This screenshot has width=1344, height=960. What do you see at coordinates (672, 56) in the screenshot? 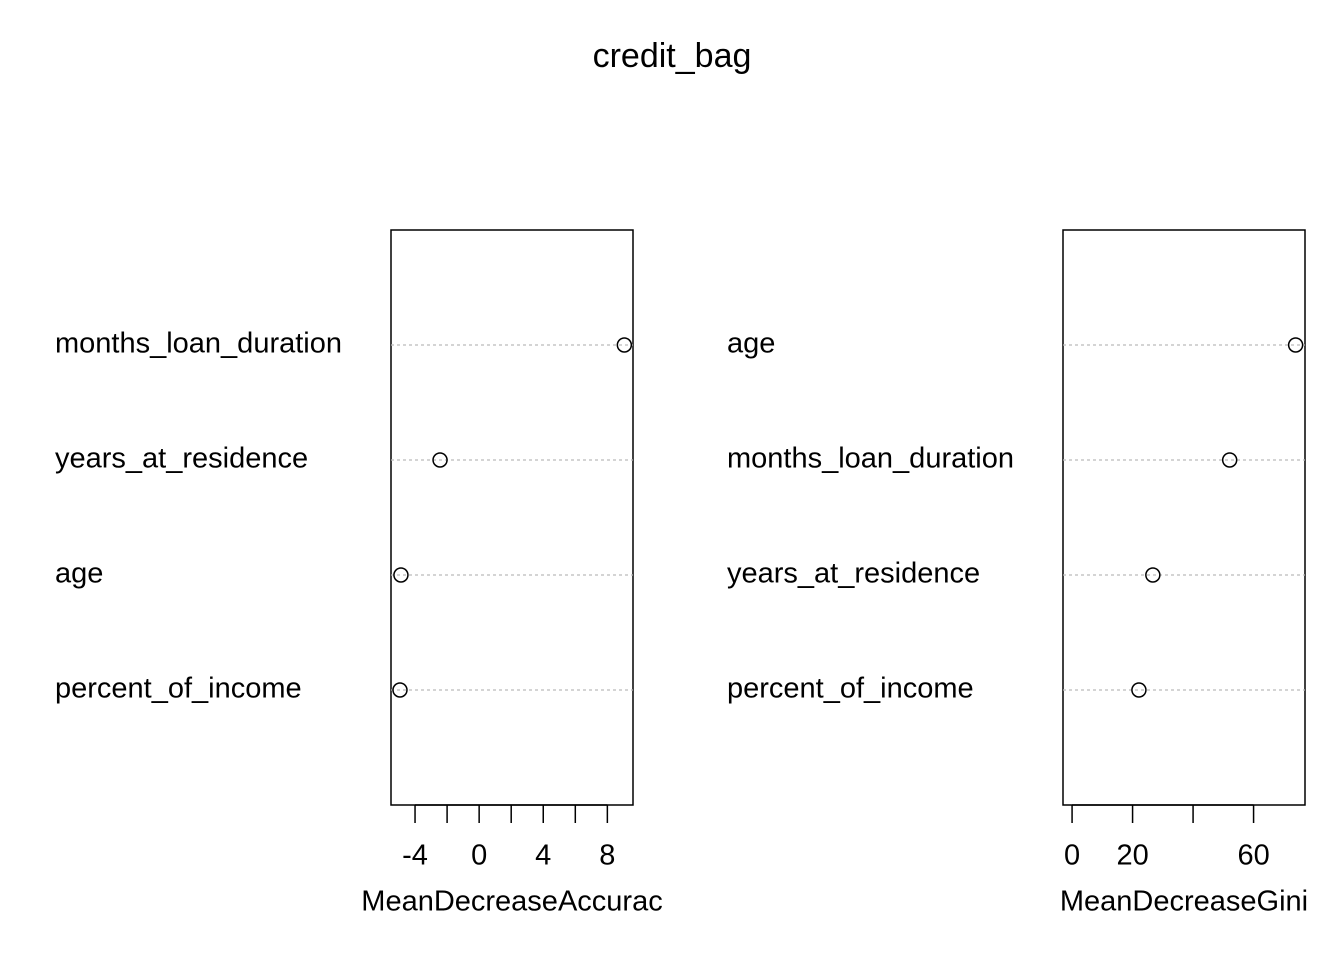
I see `chart-title: credit_bag` at bounding box center [672, 56].